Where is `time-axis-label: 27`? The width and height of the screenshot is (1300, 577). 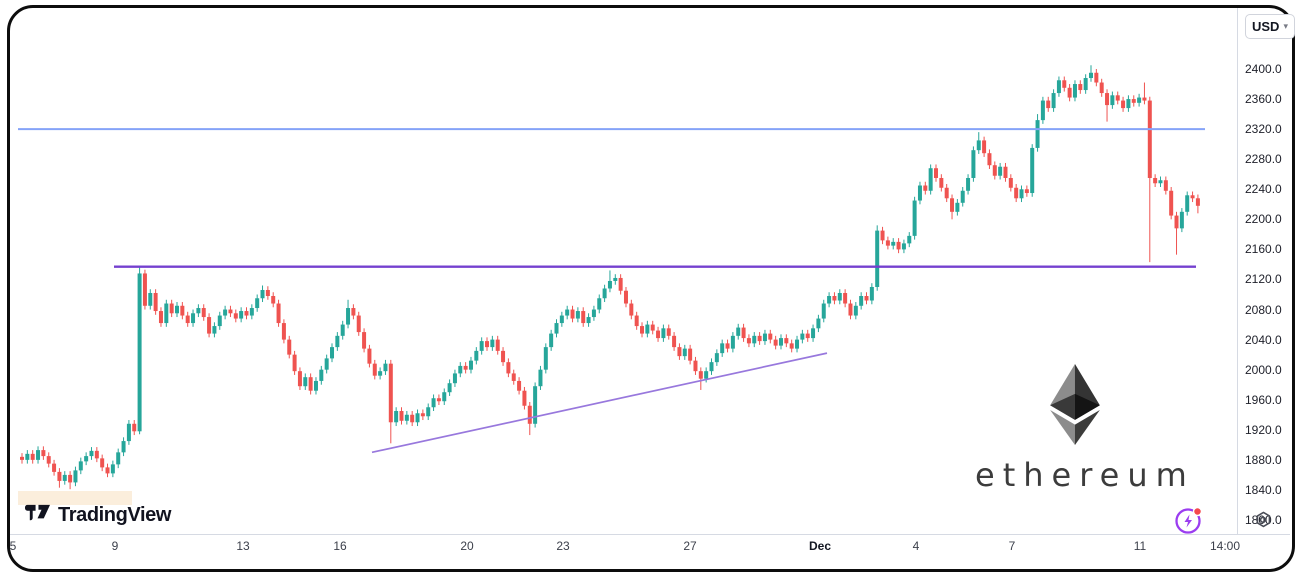
time-axis-label: 27 is located at coordinates (690, 546).